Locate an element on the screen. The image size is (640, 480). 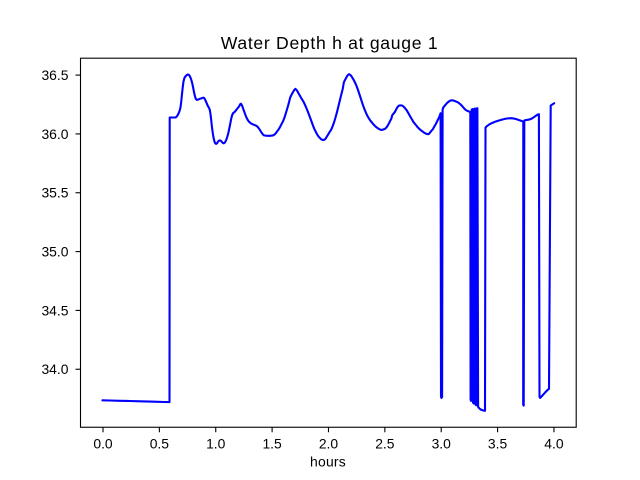
svg-text: 4.0 is located at coordinates (554, 443).